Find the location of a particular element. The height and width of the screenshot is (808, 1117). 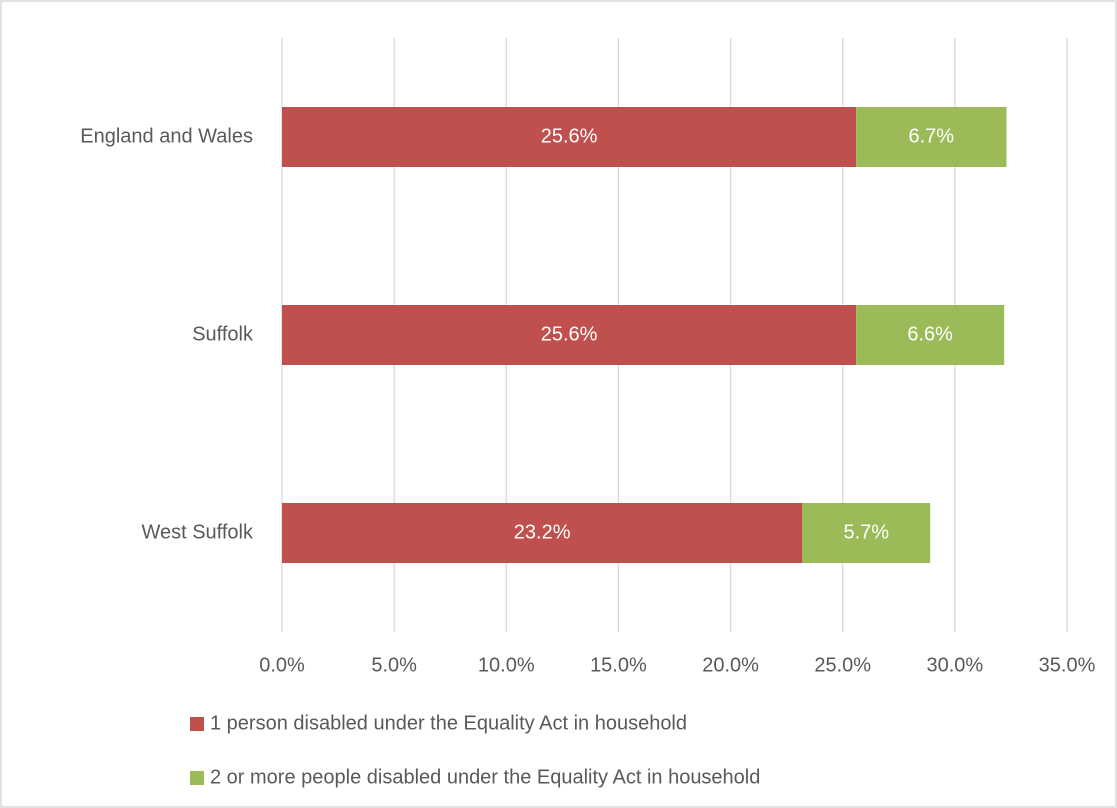

x-tick-label: 20.0% is located at coordinates (730, 665).